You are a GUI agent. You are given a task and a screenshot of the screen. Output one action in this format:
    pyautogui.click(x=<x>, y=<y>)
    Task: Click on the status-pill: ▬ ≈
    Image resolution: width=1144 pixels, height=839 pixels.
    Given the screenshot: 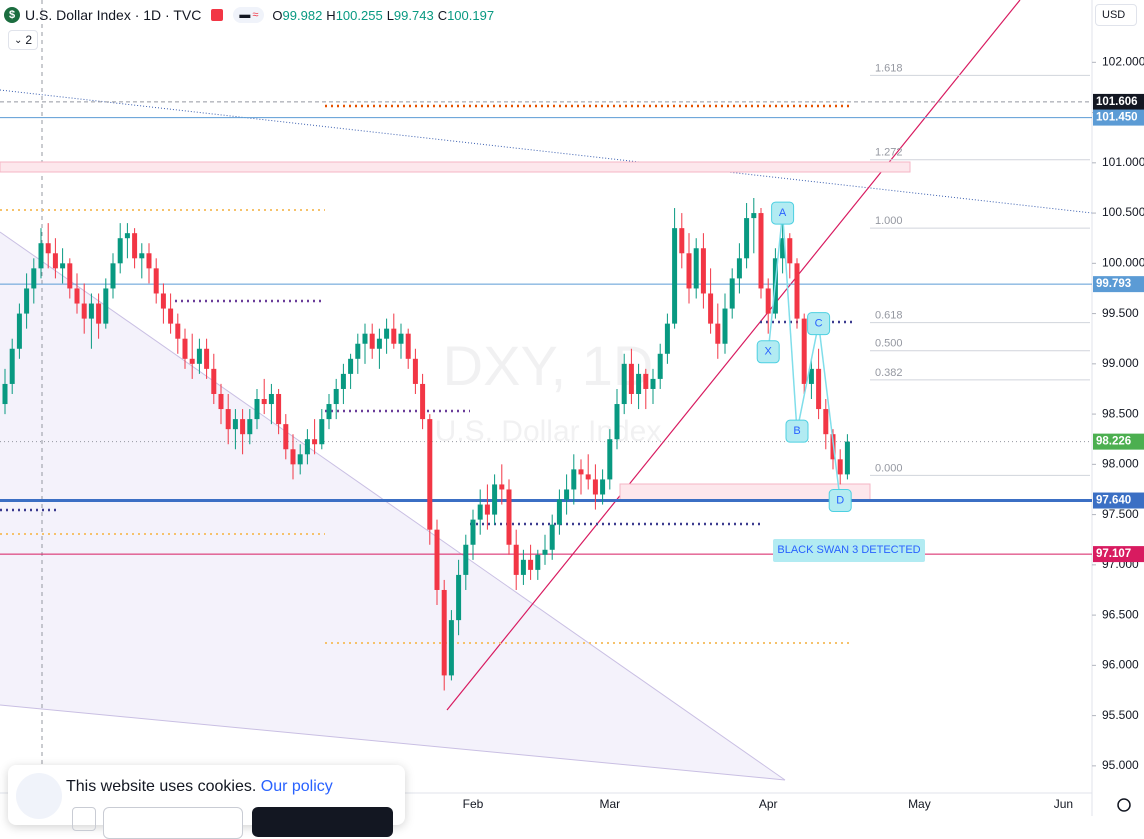 What is the action you would take?
    pyautogui.click(x=249, y=15)
    